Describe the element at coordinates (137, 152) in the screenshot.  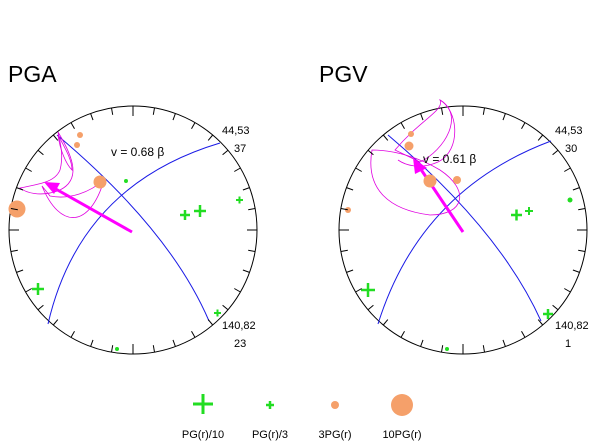
I see `velocity-label: v = 0.68 β` at that location.